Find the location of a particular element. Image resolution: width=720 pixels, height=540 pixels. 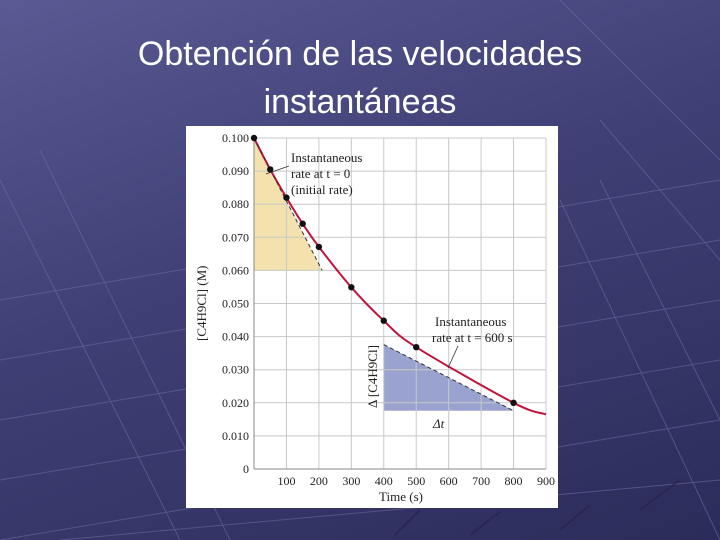

annotation-600-line2: rate at t = 600 s is located at coordinates (472, 337).